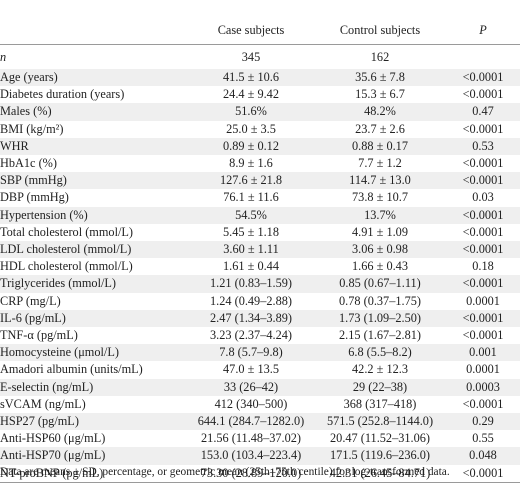 The width and height of the screenshot is (520, 484). Describe the element at coordinates (380, 283) in the screenshot. I see `row-control-value: 0.85 (0.67–1.11)` at that location.